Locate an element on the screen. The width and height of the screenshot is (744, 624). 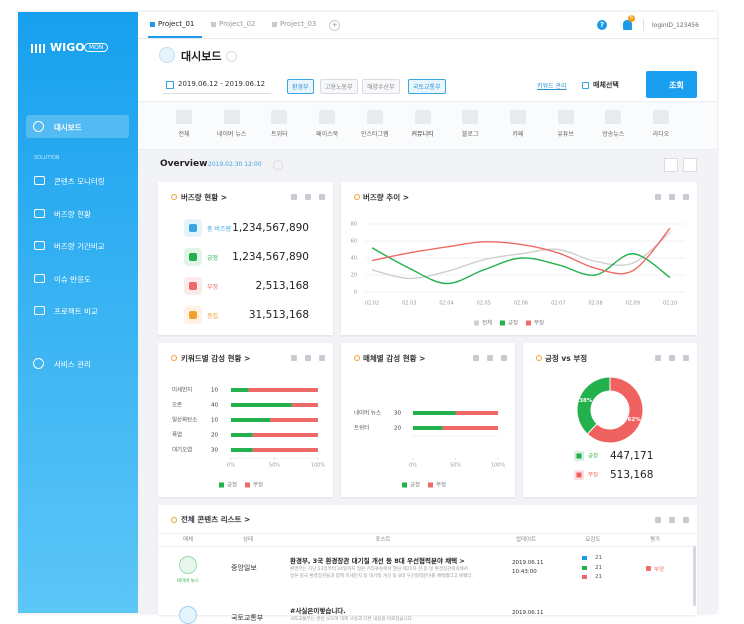
menu-item: 콘텐츠 모니터링 is located at coordinates (79, 181).